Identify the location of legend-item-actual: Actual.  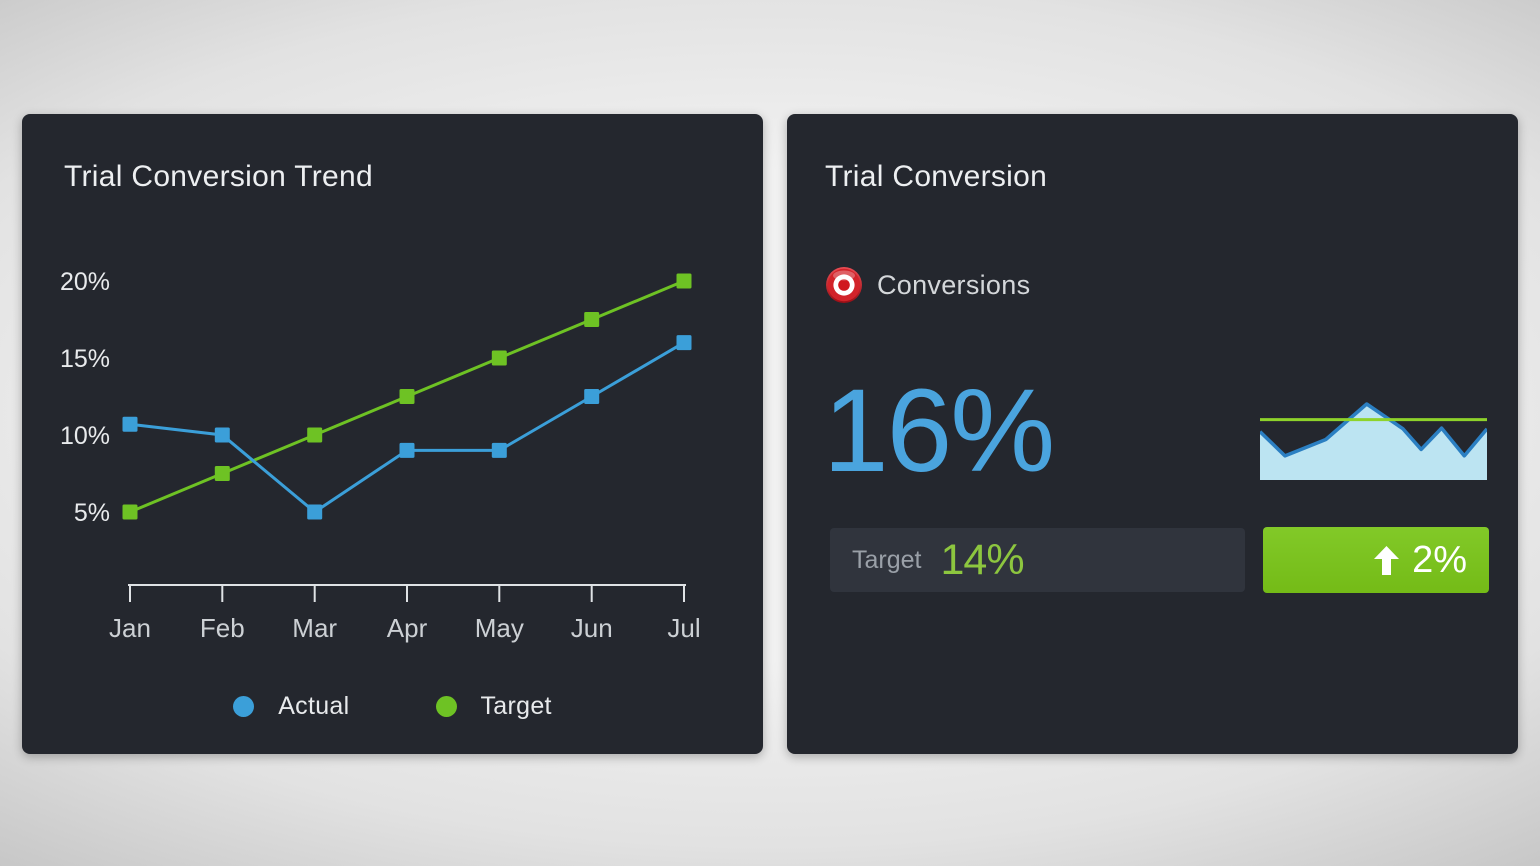
(291, 706).